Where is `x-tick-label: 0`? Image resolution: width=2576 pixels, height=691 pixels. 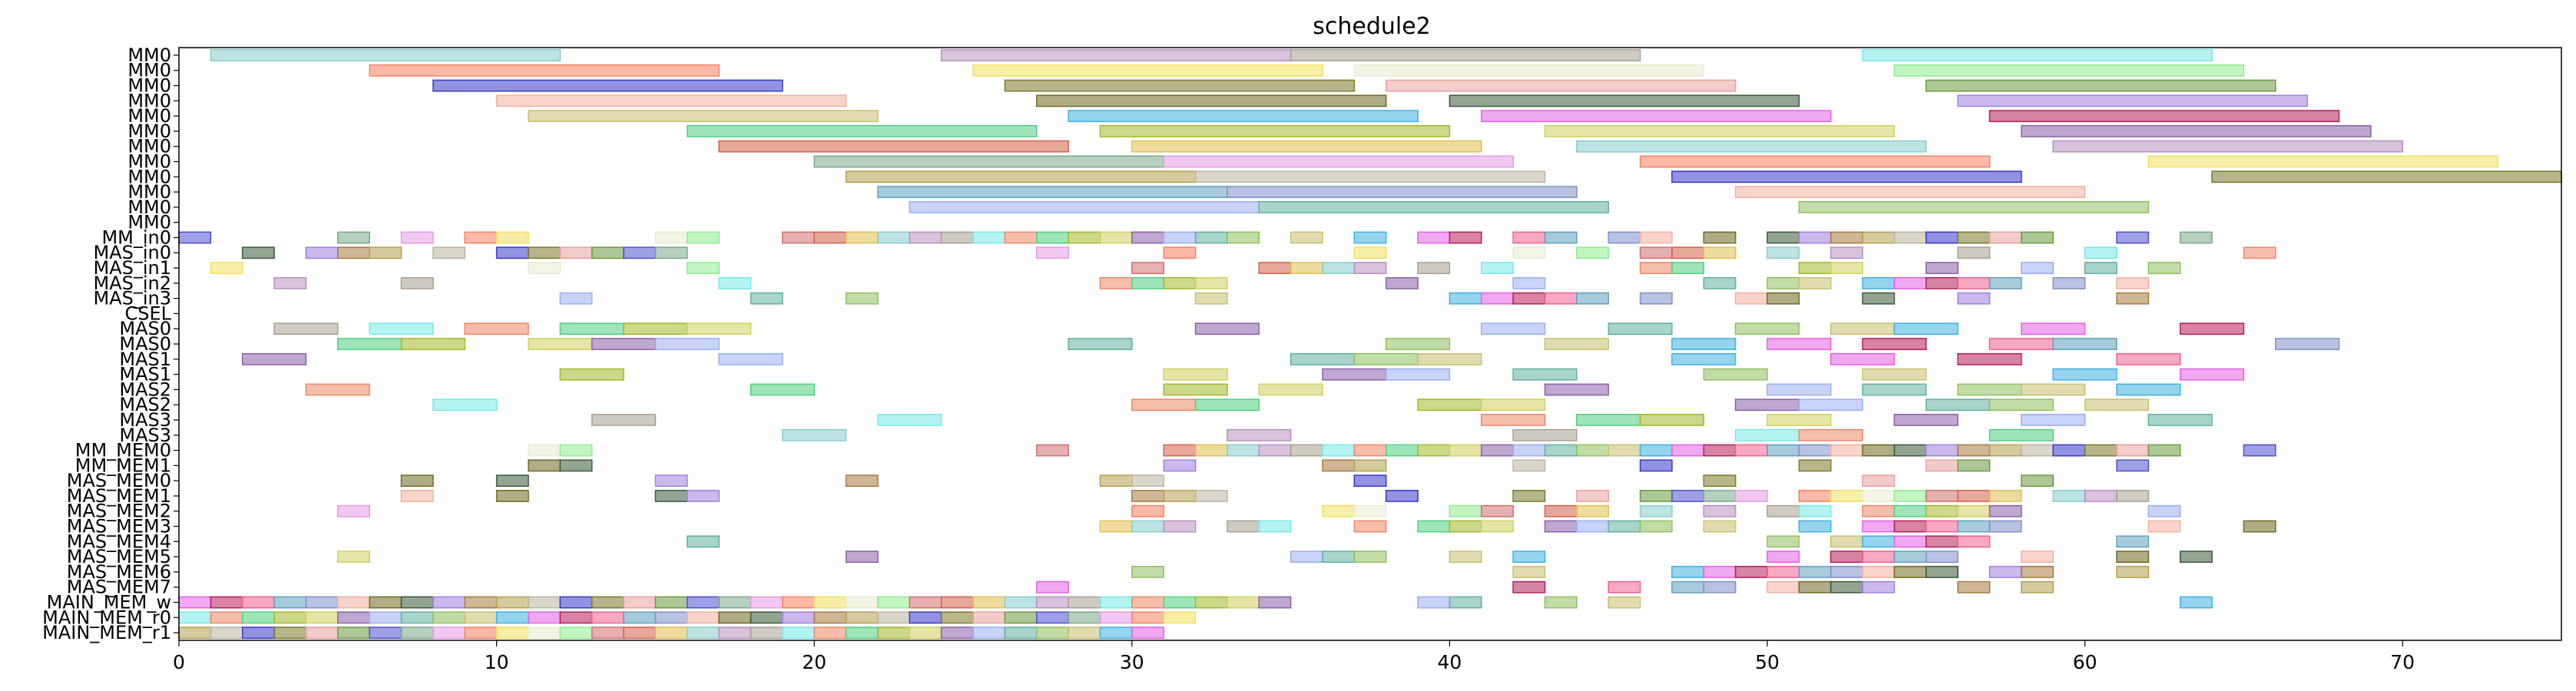 x-tick-label: 0 is located at coordinates (179, 662).